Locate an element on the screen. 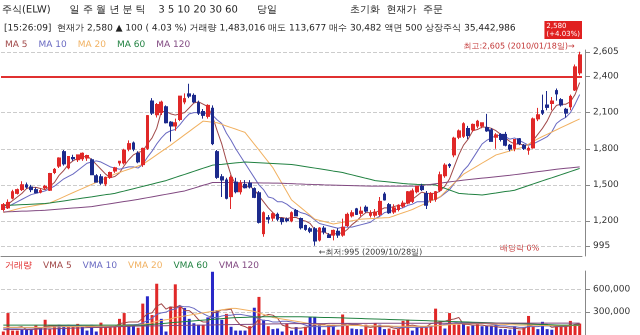  text: VMA 10 is located at coordinates (100, 266).